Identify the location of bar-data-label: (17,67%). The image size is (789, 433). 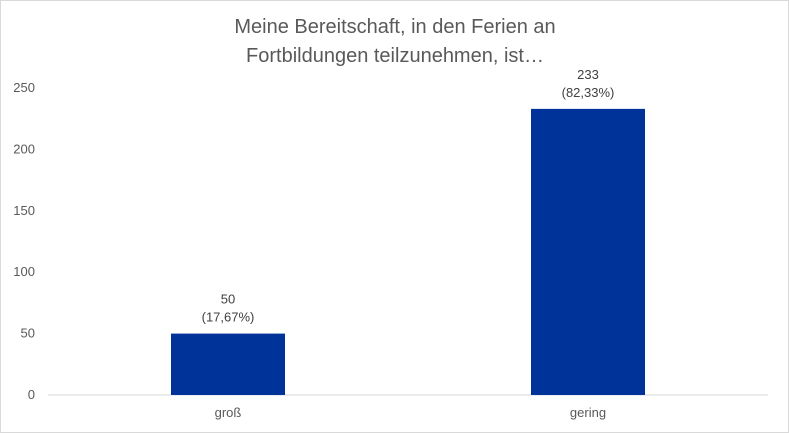
(228, 317).